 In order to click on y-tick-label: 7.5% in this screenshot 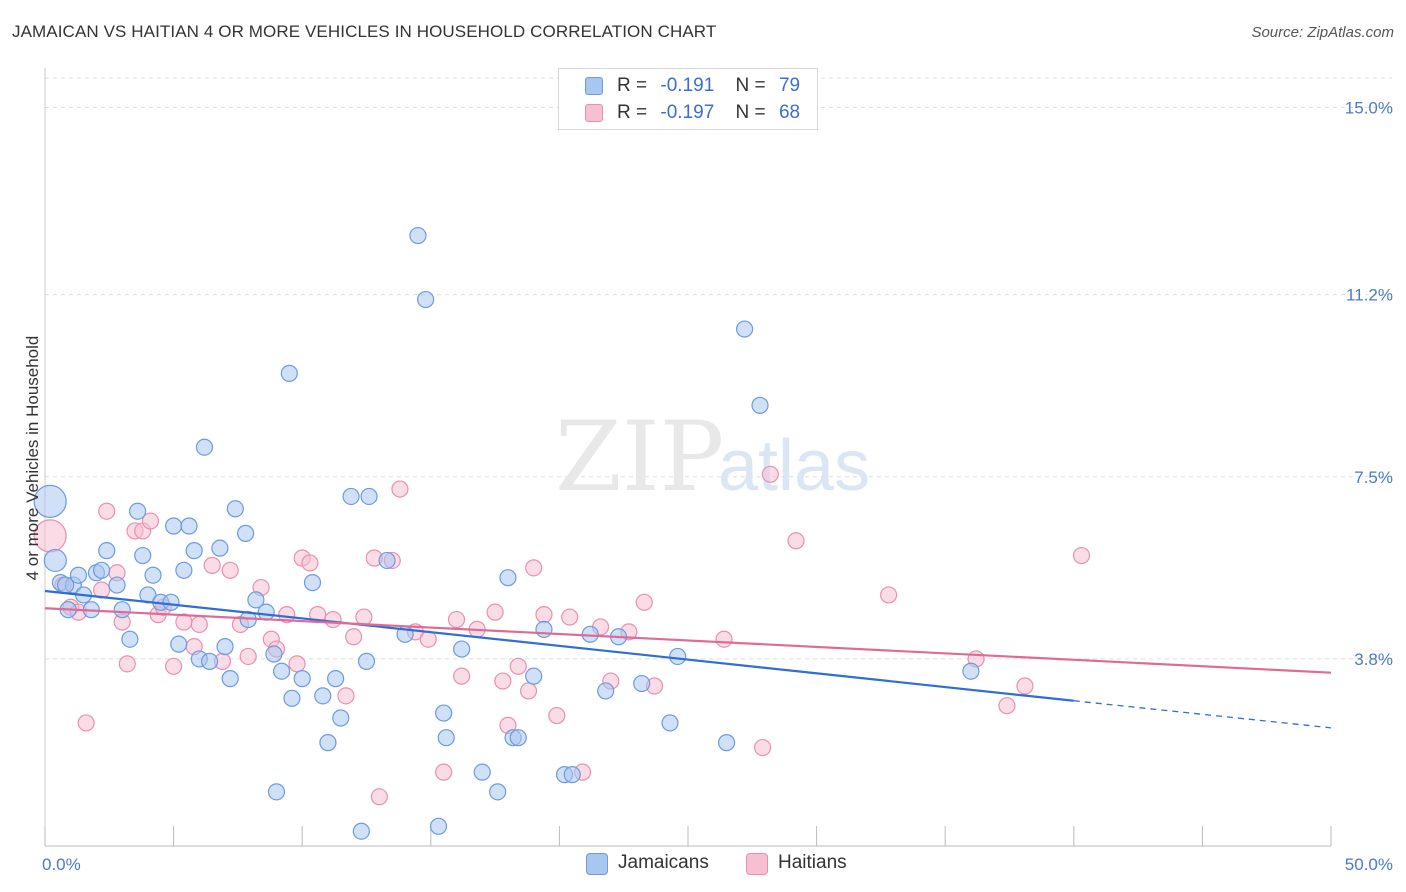, I will do `click(1373, 477)`.